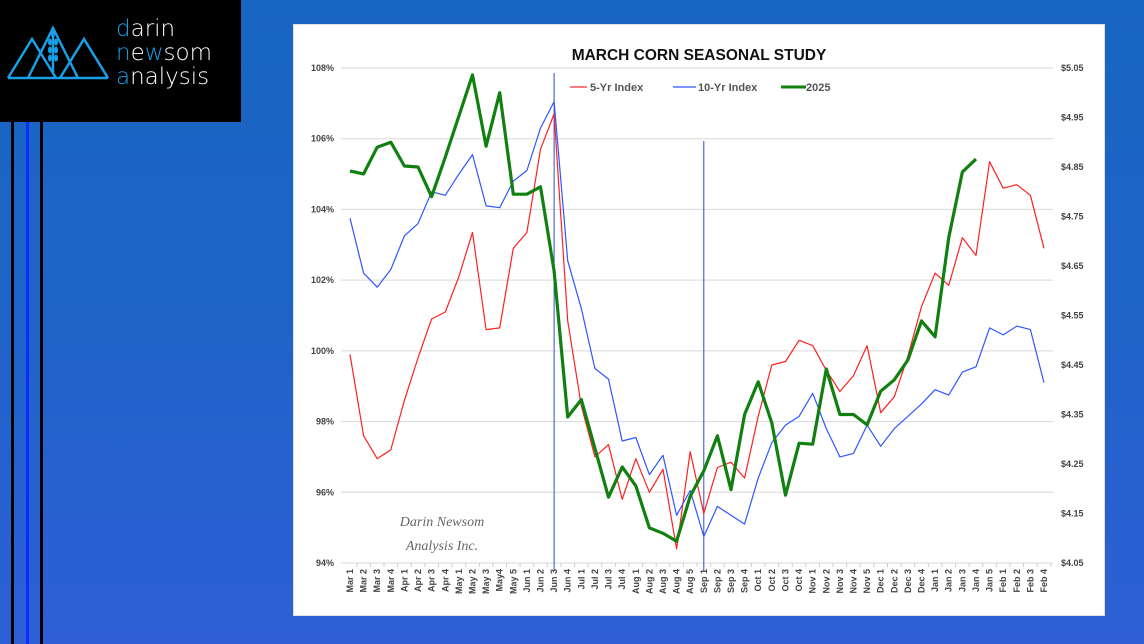  What do you see at coordinates (568, 581) in the screenshot?
I see `x-tick-label: Jun 4` at bounding box center [568, 581].